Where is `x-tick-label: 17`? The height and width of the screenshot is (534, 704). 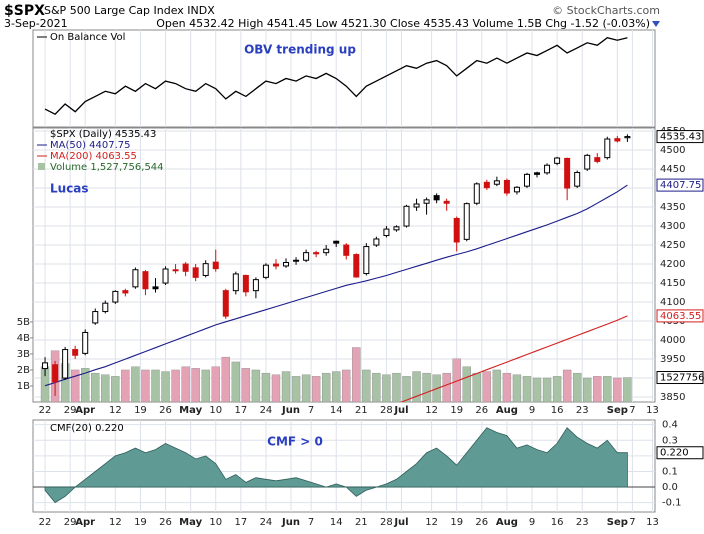 x-tick-label: 17 is located at coordinates (240, 410).